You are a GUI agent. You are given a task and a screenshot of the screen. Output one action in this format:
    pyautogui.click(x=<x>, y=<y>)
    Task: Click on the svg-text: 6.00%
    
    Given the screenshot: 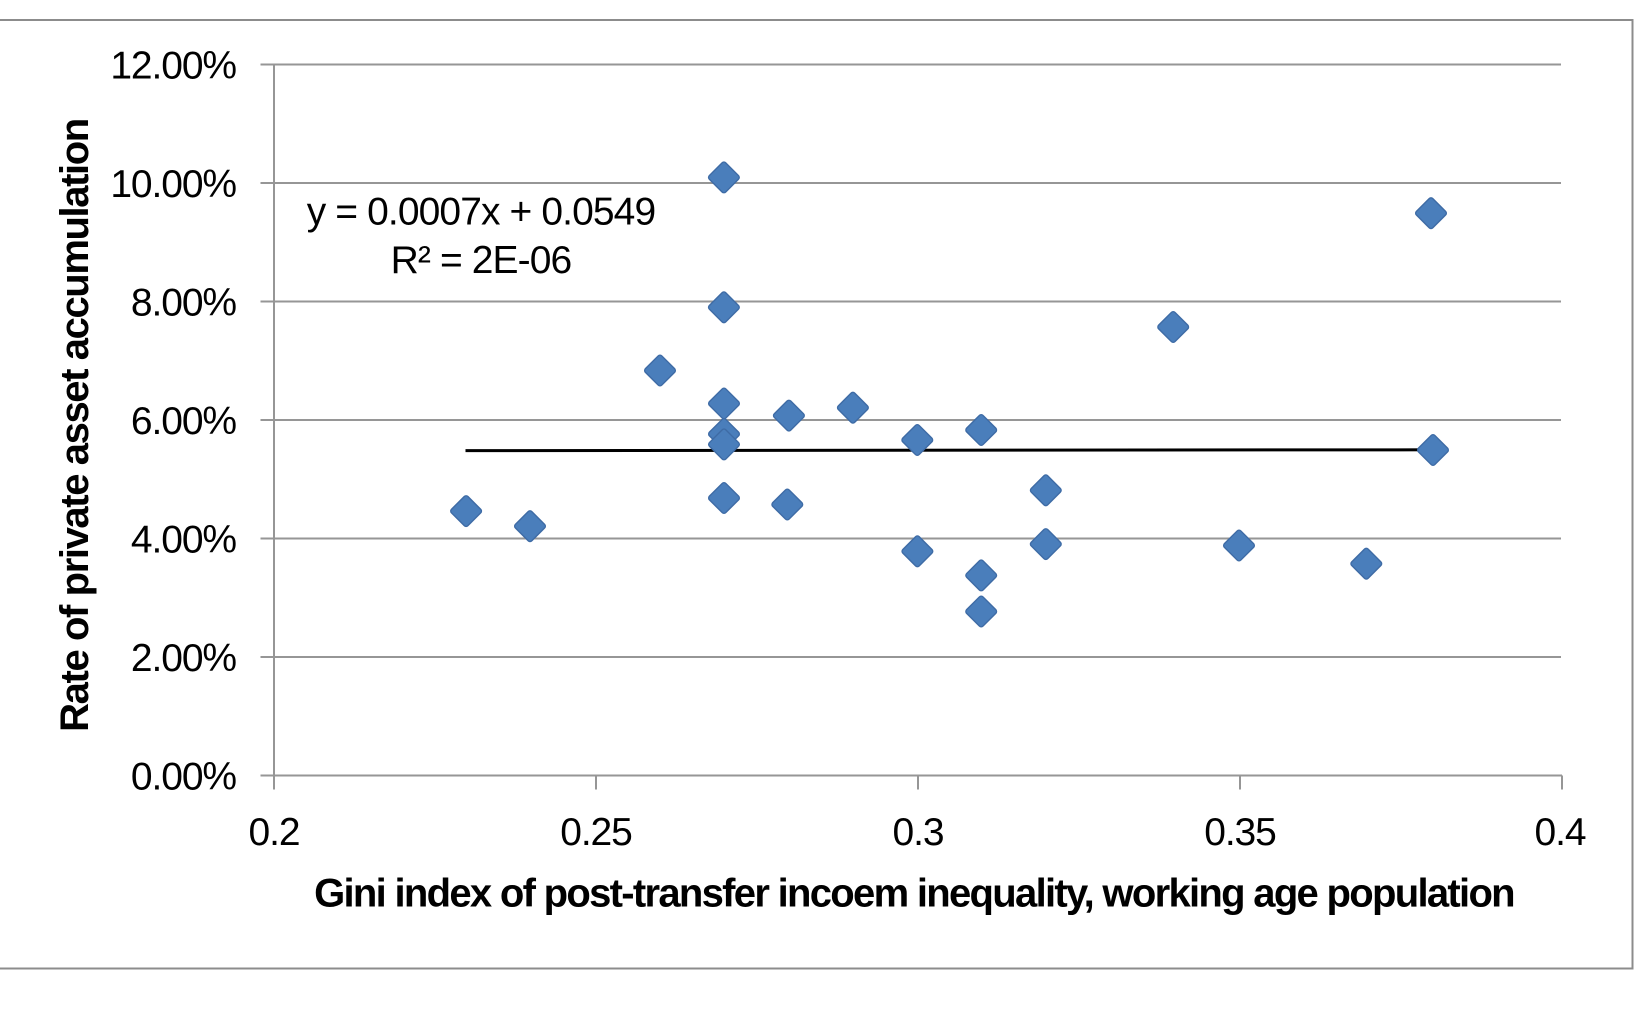 What is the action you would take?
    pyautogui.click(x=184, y=421)
    